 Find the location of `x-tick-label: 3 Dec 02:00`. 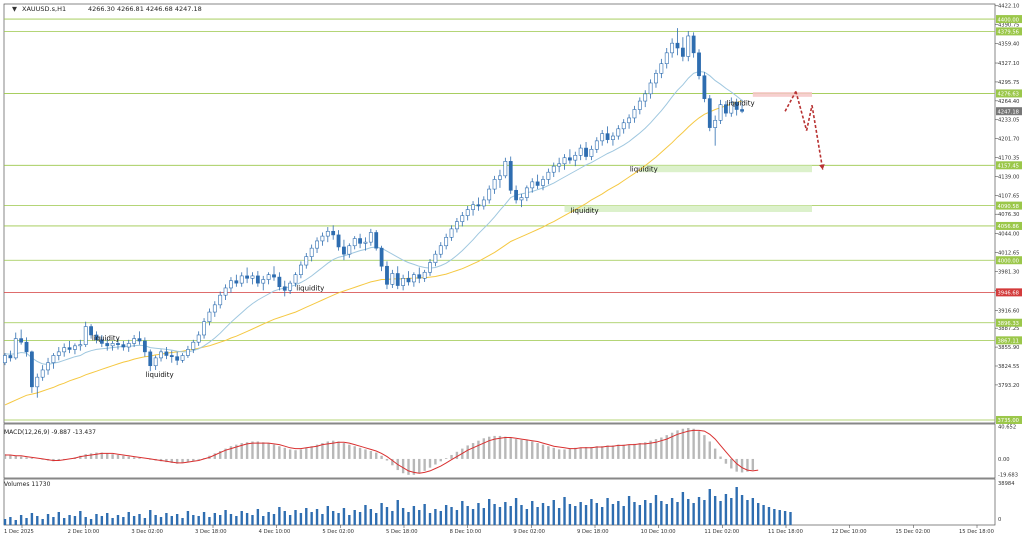

x-tick-label: 3 Dec 02:00 is located at coordinates (147, 532).